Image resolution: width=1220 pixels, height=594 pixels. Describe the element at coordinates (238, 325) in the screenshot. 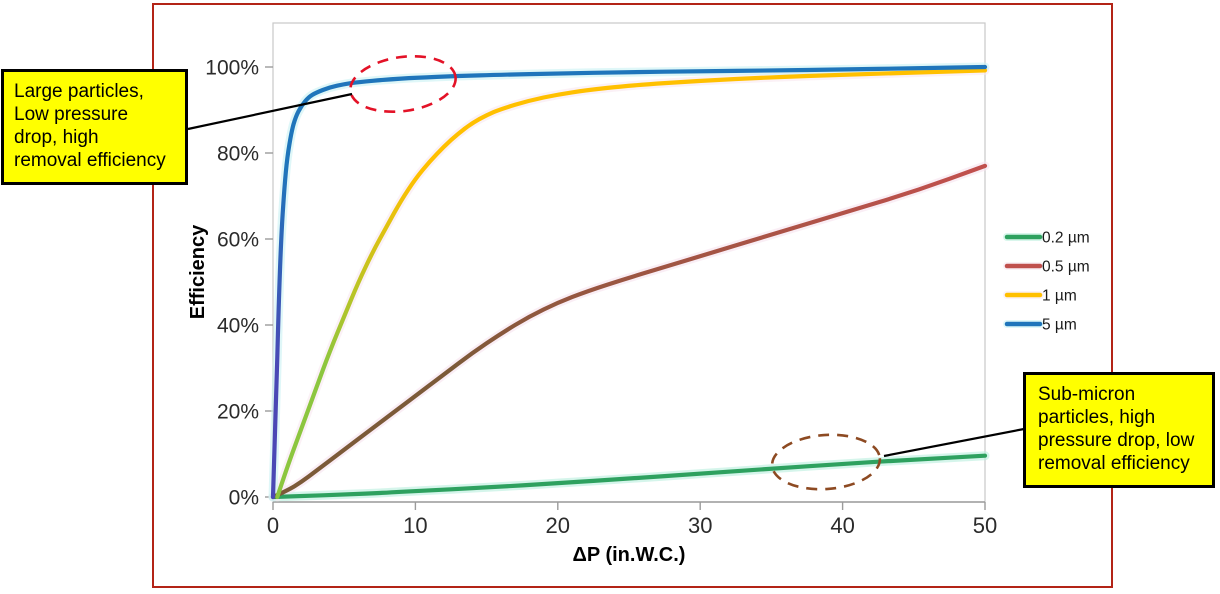

I see `y-tick-label: 40%` at that location.